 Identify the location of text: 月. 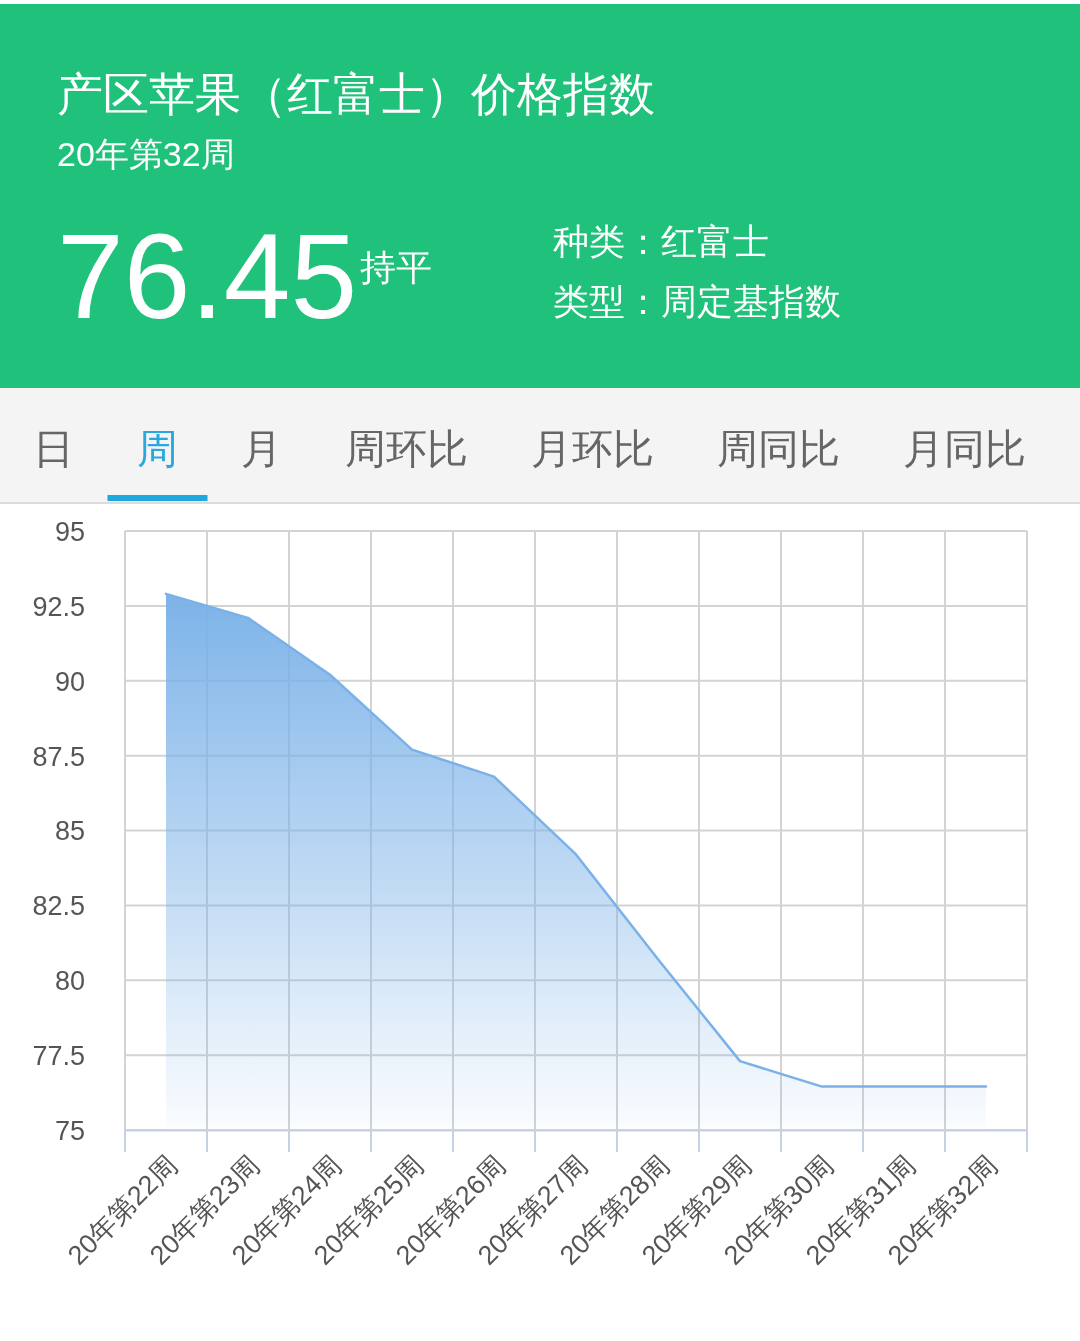
(261, 449).